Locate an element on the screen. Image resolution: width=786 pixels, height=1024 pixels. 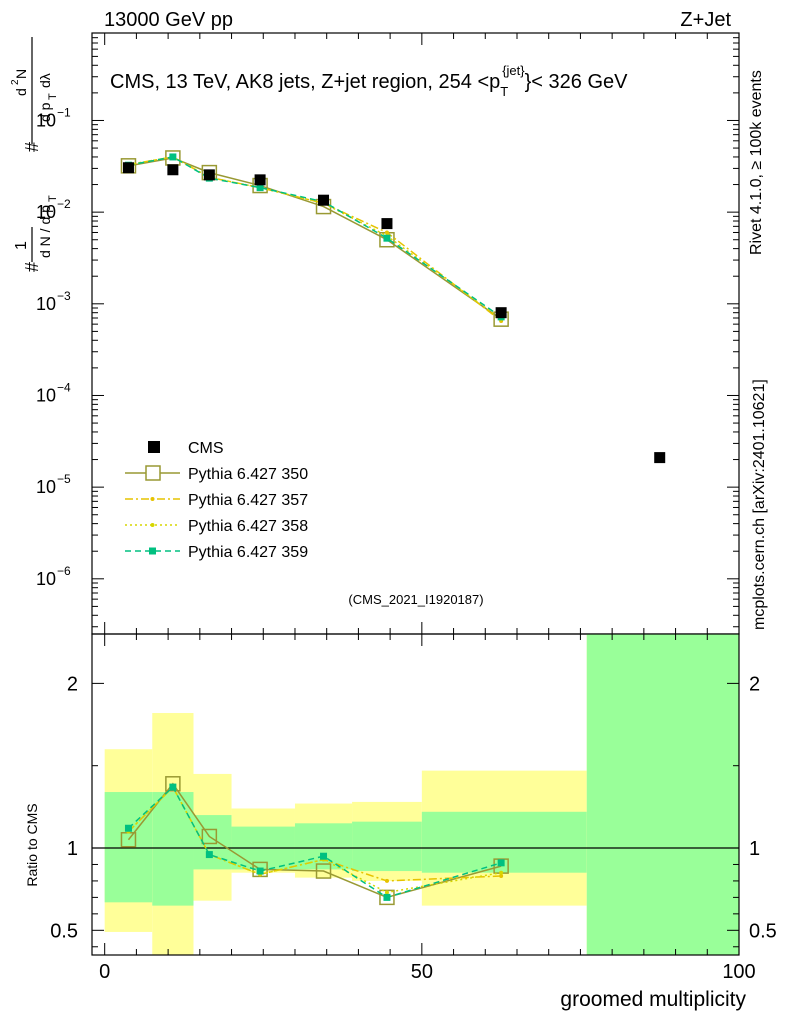
svg-text: d N / d p is located at coordinates (45, 231).